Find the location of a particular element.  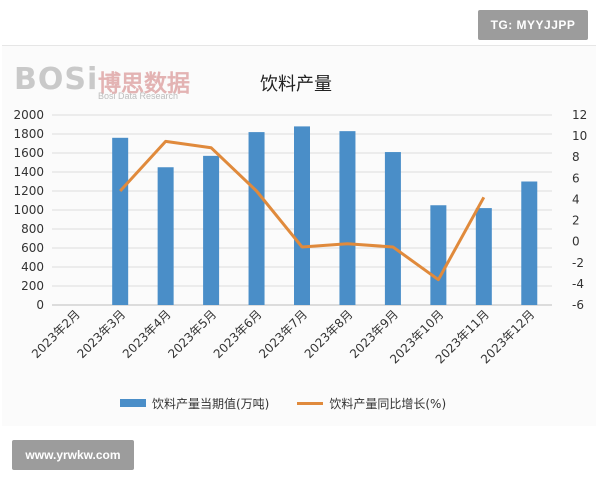

y-right-tick-label: 6 is located at coordinates (576, 178).